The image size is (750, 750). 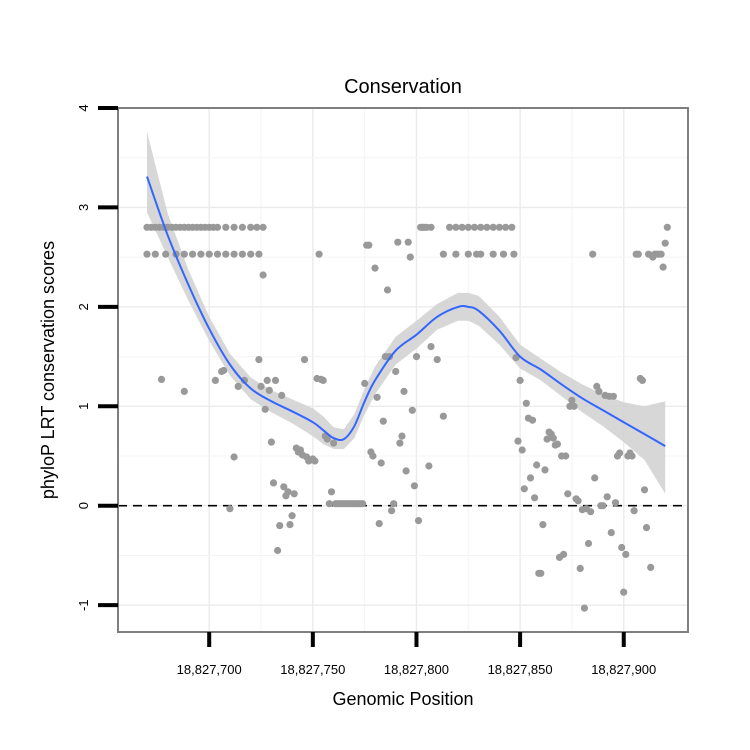 I want to click on y-axis-label: phyloP LRT conservation scores, so click(x=48, y=370).